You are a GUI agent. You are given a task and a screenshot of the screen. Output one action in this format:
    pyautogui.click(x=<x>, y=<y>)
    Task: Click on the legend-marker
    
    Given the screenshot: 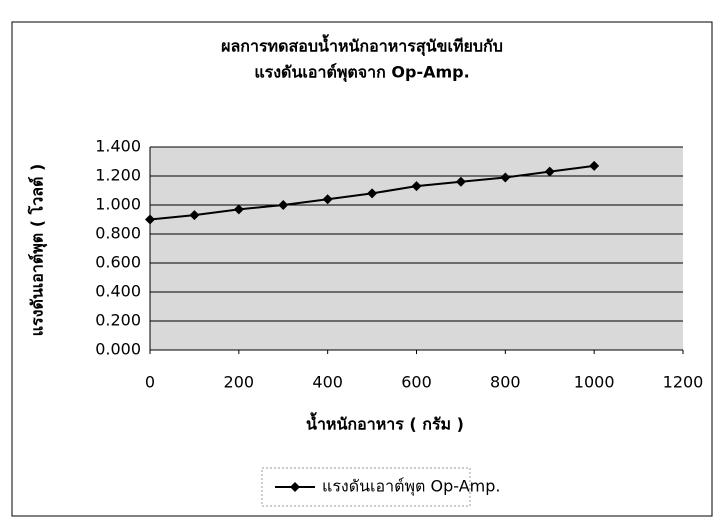 What is the action you would take?
    pyautogui.click(x=295, y=487)
    